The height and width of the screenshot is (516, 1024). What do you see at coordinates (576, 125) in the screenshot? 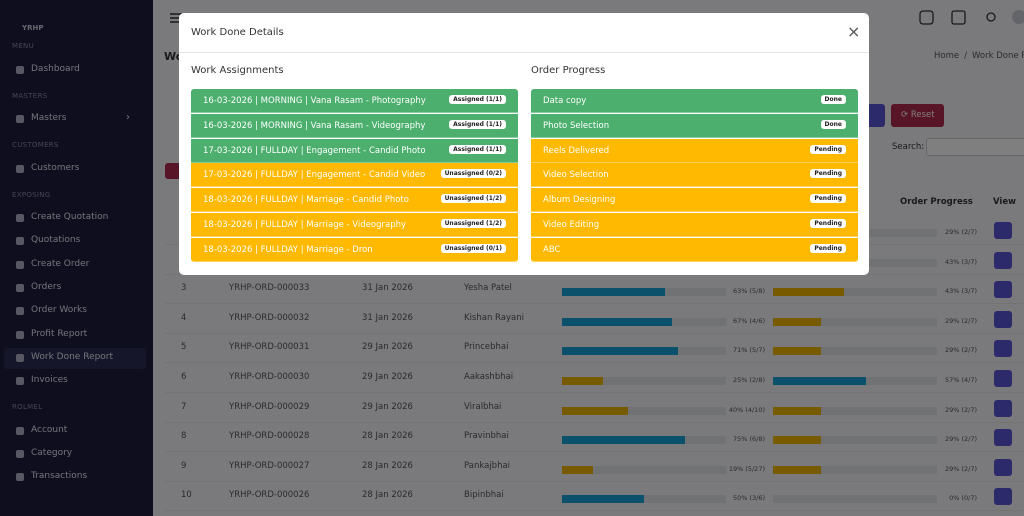
I see `item-label: Photo Selection` at bounding box center [576, 125].